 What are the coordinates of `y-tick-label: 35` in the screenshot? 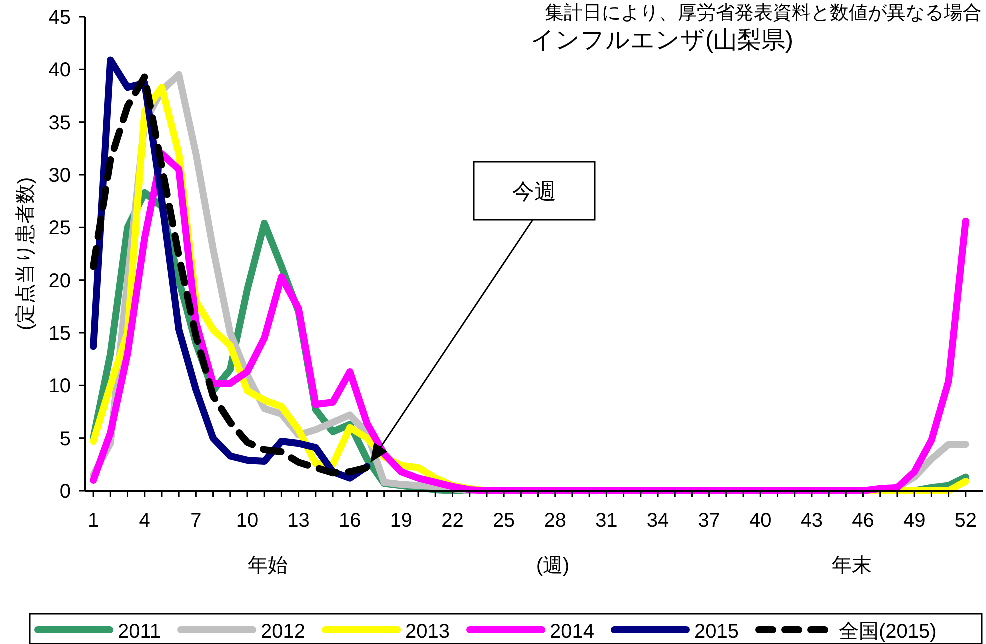 It's located at (59, 123).